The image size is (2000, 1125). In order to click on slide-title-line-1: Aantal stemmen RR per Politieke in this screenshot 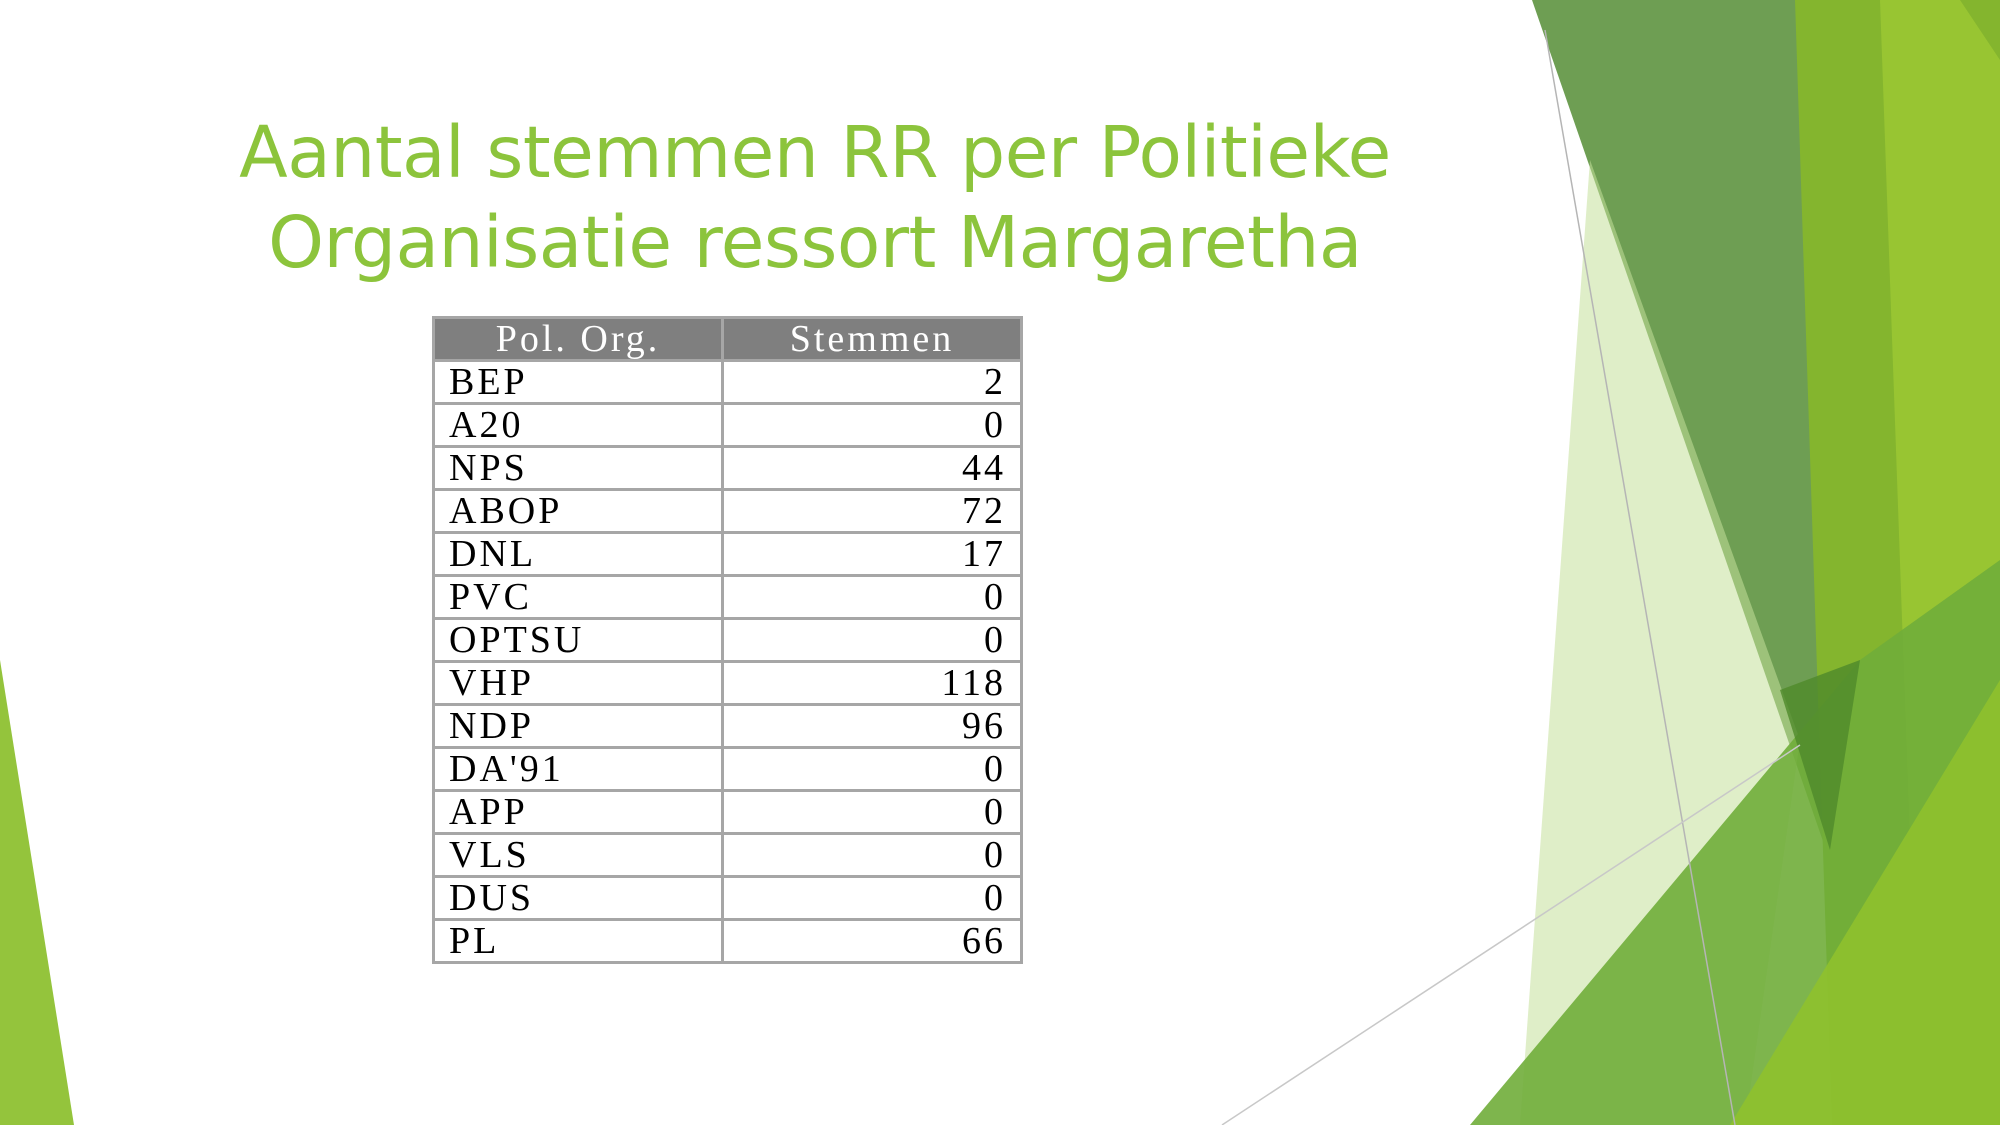, I will do `click(815, 152)`.